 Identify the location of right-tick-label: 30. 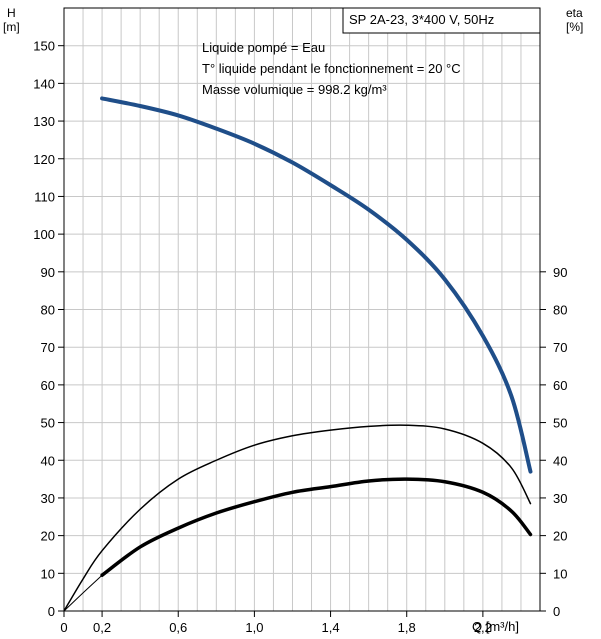
(560, 498).